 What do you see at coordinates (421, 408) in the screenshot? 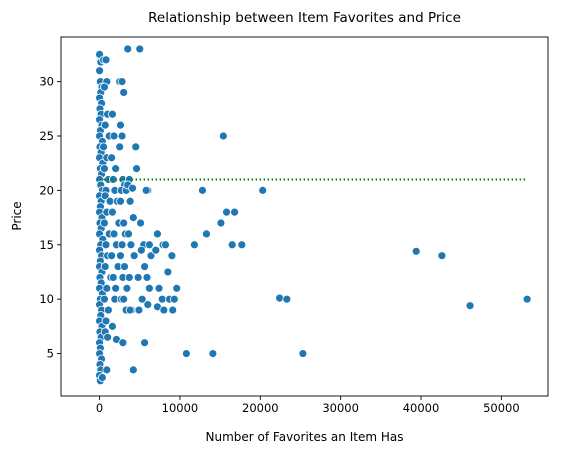
I see `x-tick-label: 40000` at bounding box center [421, 408].